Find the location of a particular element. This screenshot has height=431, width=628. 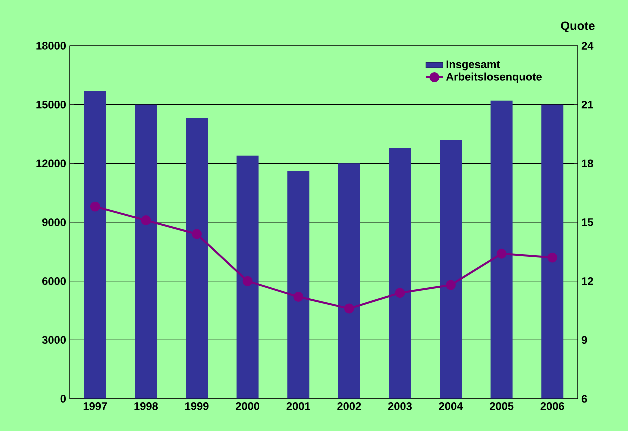

x-tick-label: 1999 is located at coordinates (197, 406).